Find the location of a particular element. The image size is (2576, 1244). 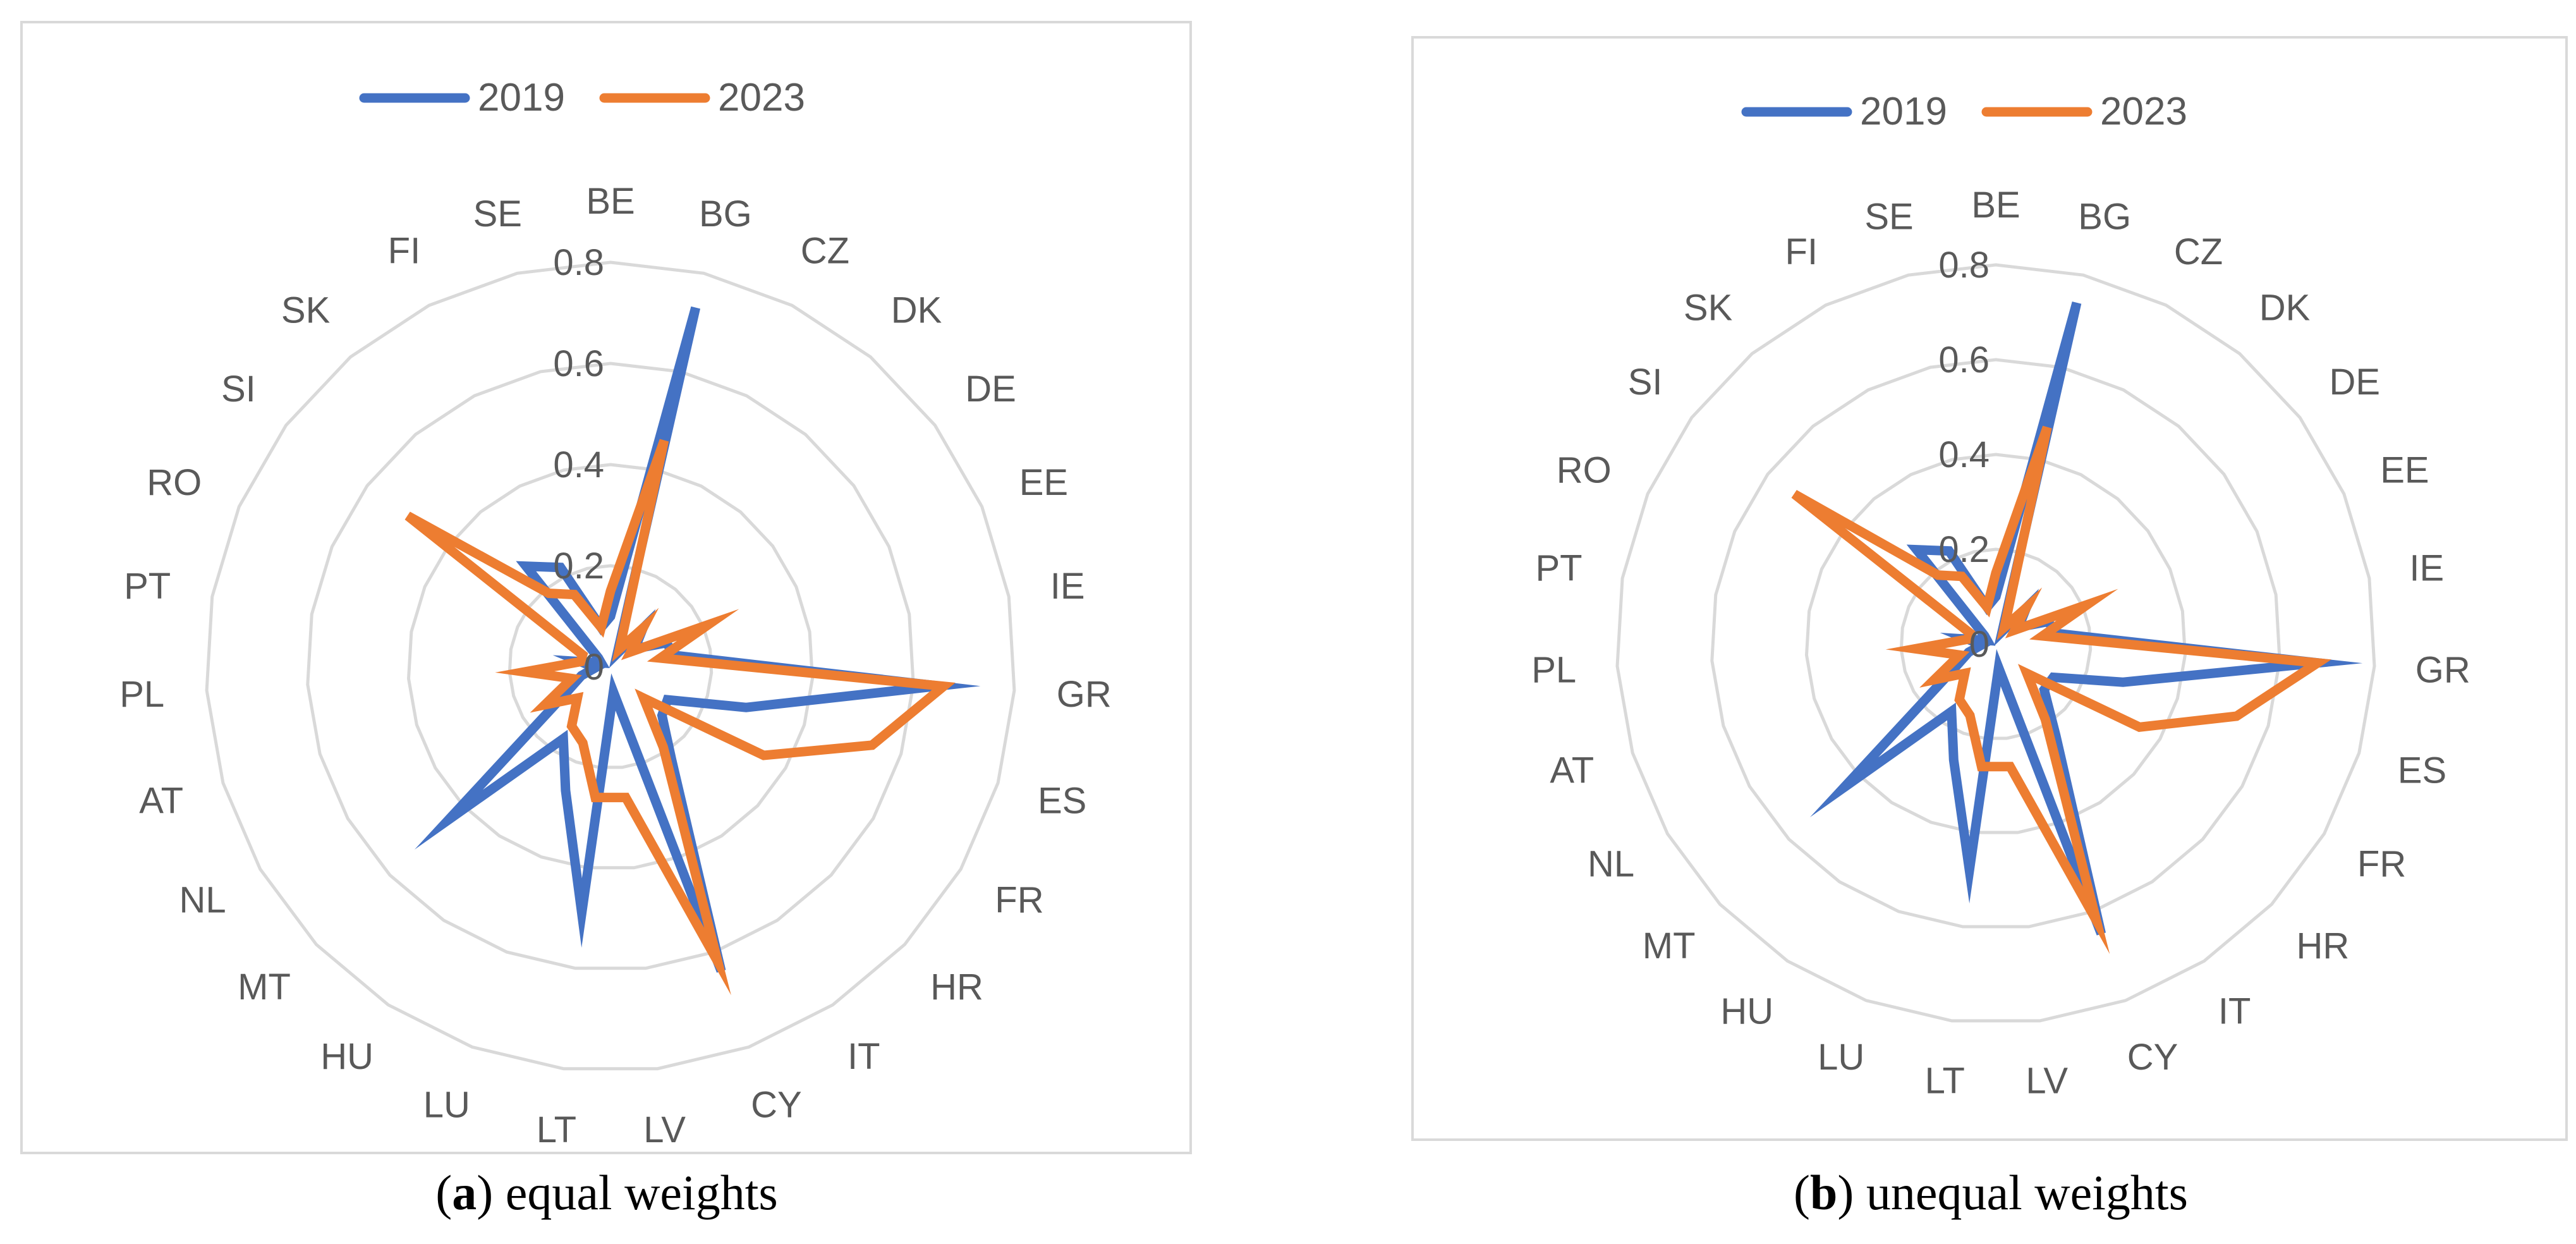

series-line-2019 is located at coordinates (2086, 619).